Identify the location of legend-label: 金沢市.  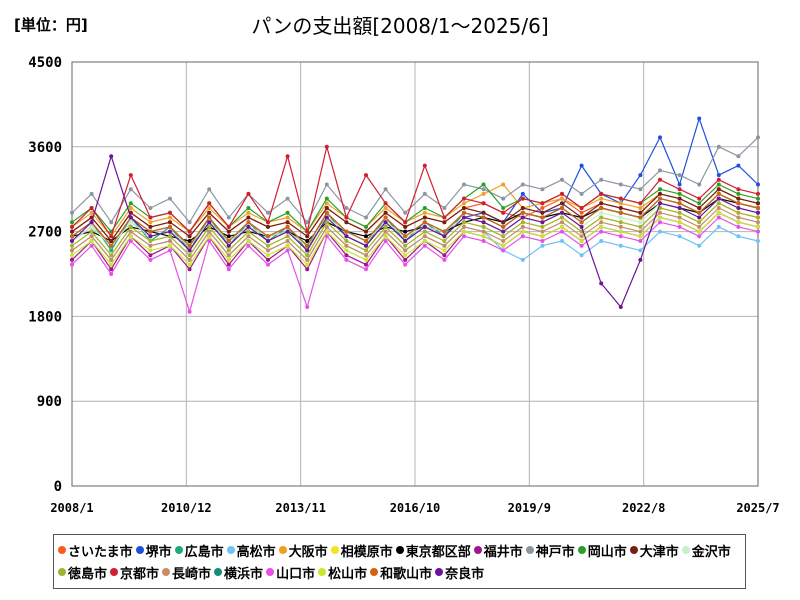
(711, 552).